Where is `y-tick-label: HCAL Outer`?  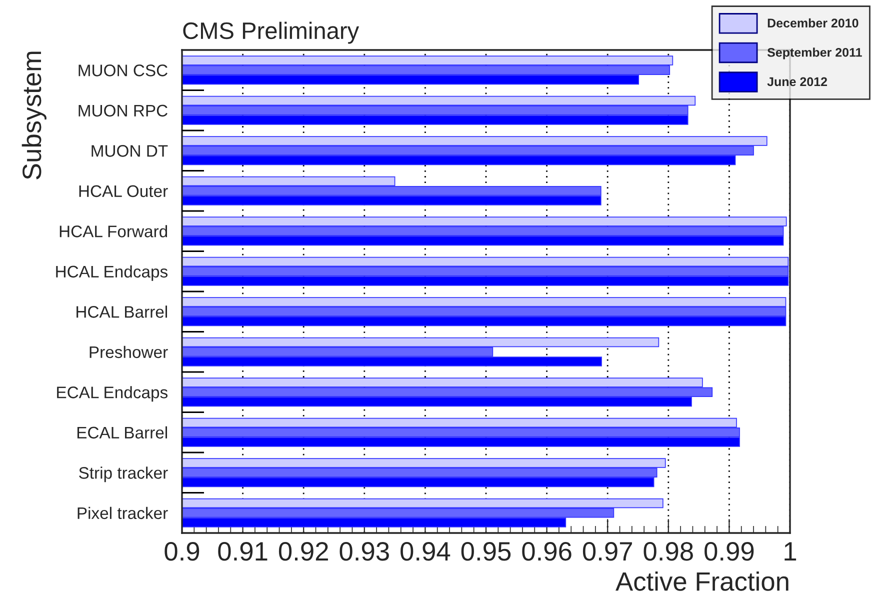
y-tick-label: HCAL Outer is located at coordinates (123, 191).